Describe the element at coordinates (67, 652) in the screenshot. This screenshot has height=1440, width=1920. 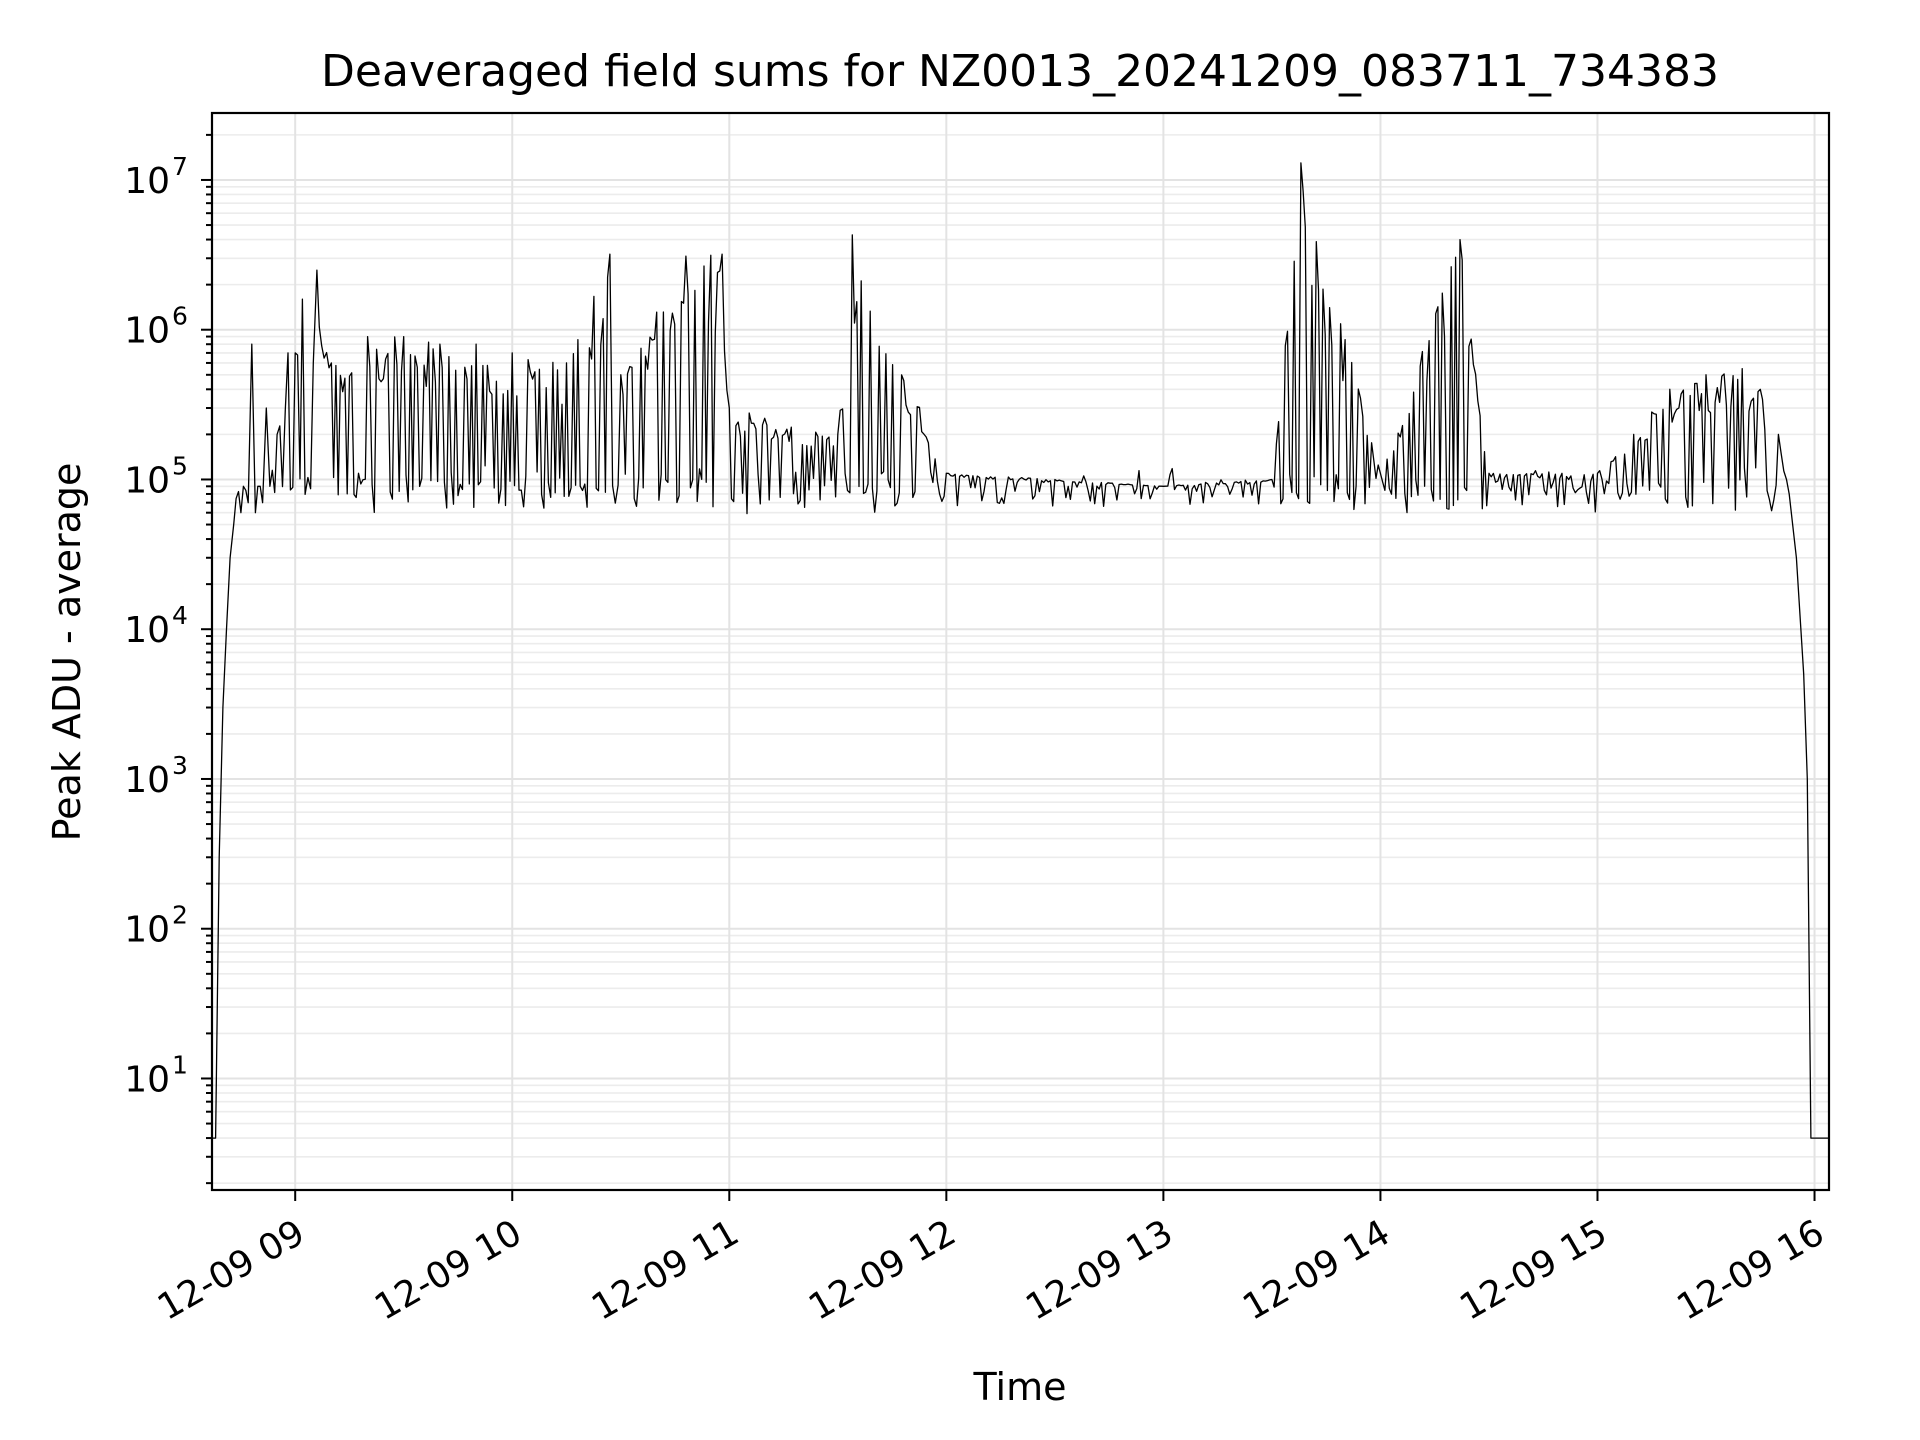
I see `y-axis-label: Peak ADU - average` at that location.